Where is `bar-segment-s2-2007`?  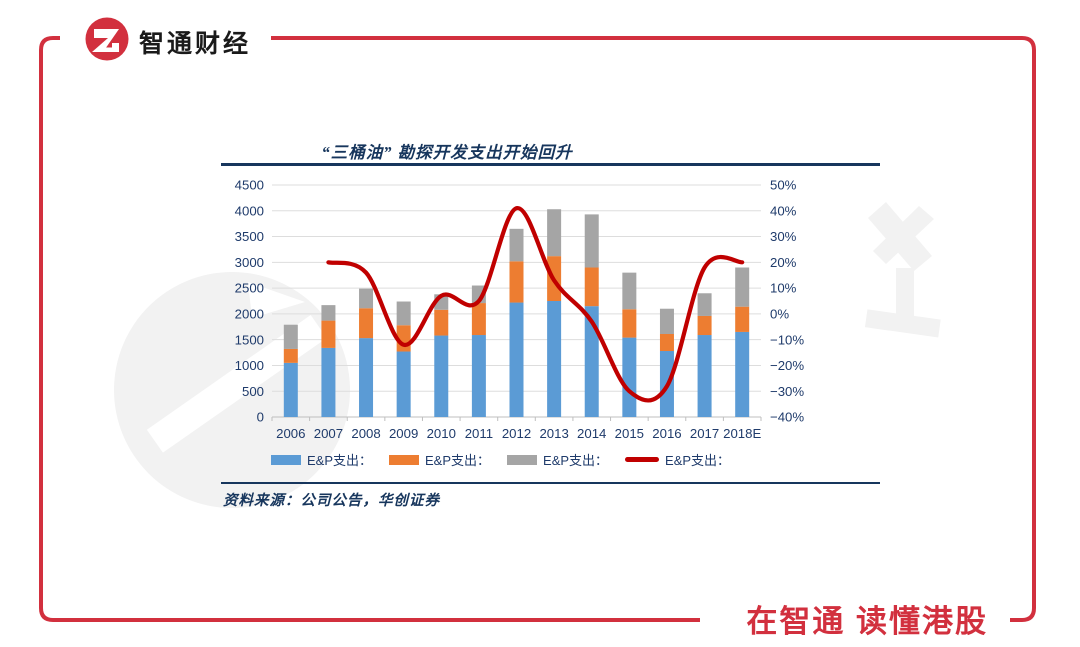
bar-segment-s2-2007 is located at coordinates (328, 313).